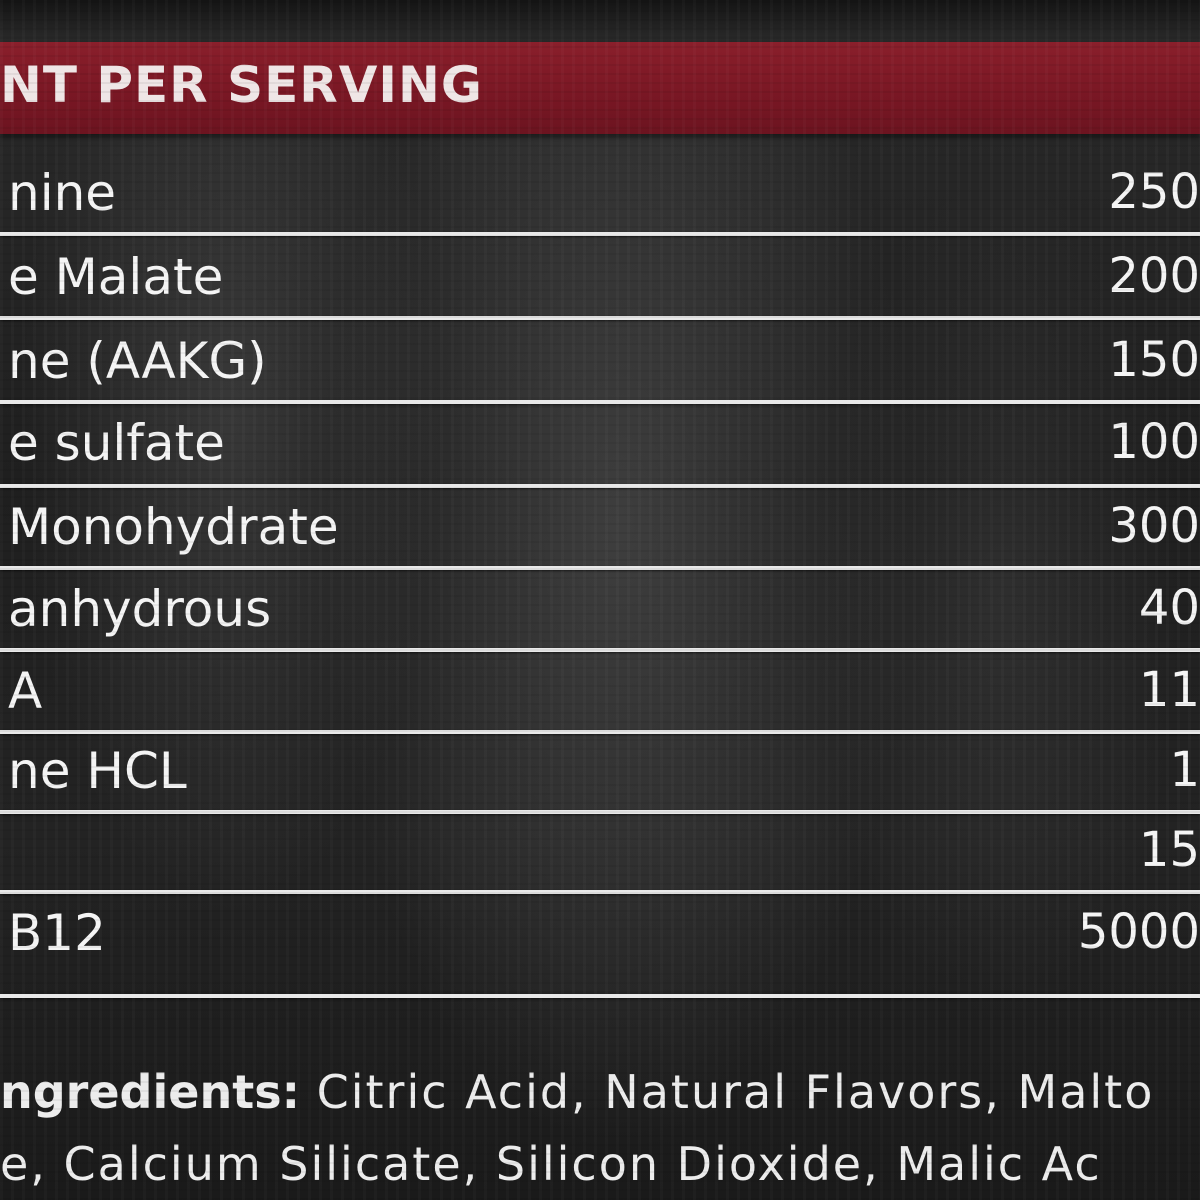 The width and height of the screenshot is (1200, 1200). Describe the element at coordinates (600, 699) in the screenshot. I see `nutrient-row: A 11` at that location.